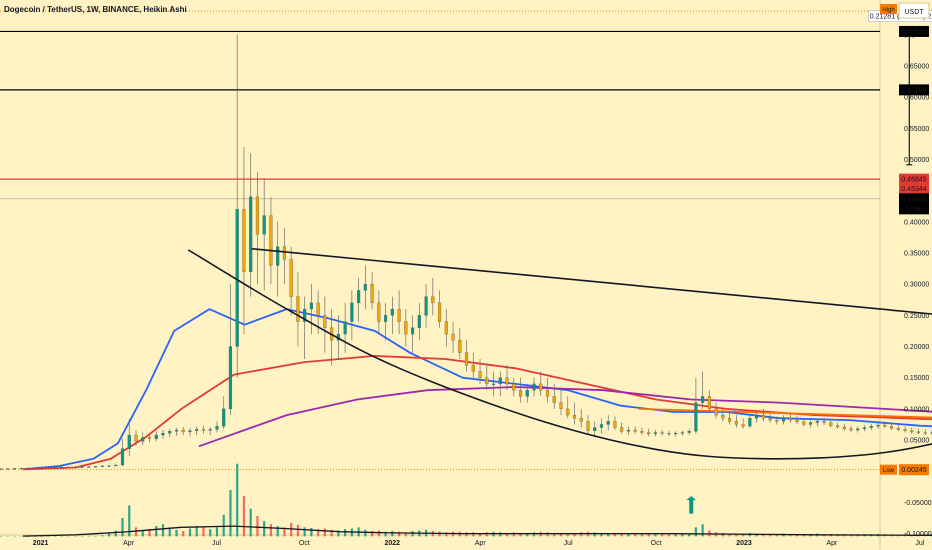  I want to click on price-label-3: 0.45344, so click(913, 189).